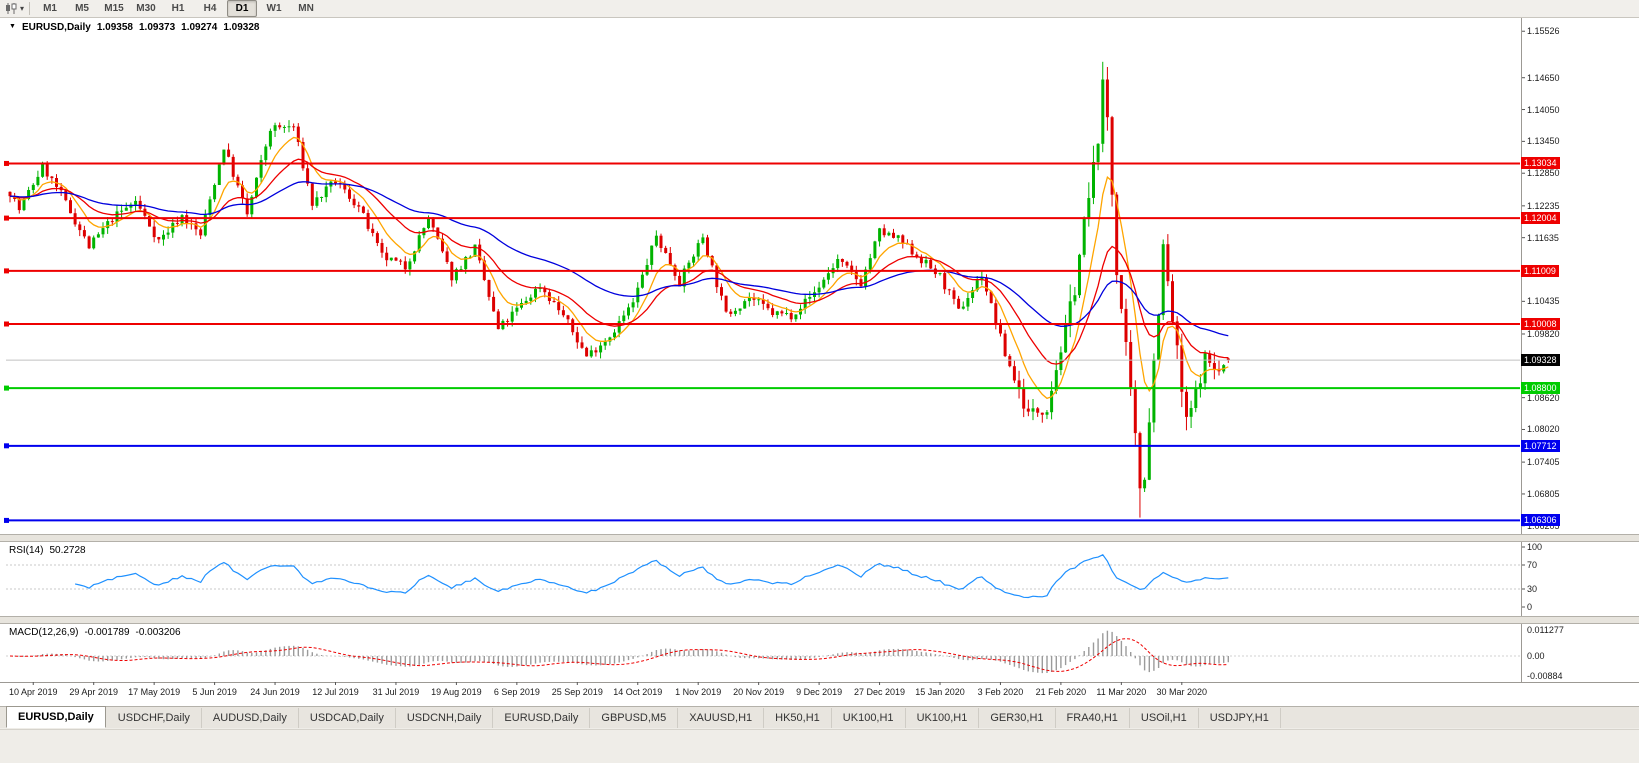  I want to click on toolbar: ▾ M1 M5 M15 M30 H1 H4 D1 W1 MN, so click(819, 9).